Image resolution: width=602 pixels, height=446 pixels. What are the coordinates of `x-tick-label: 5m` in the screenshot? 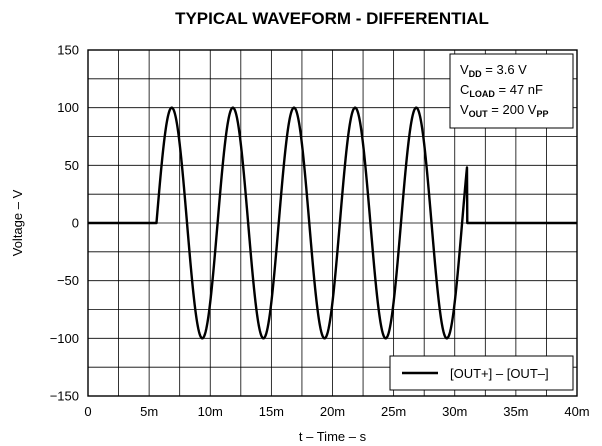 It's located at (149, 411).